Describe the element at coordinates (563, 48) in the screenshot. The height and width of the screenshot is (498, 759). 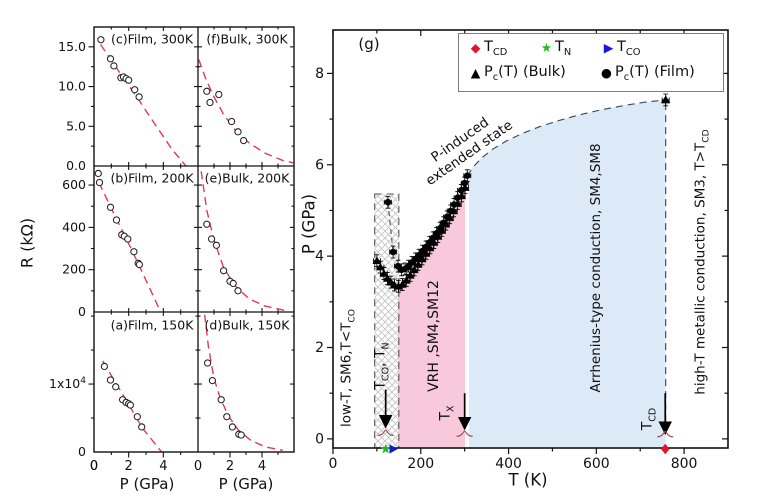
I see `legend-label-tn: TN` at that location.